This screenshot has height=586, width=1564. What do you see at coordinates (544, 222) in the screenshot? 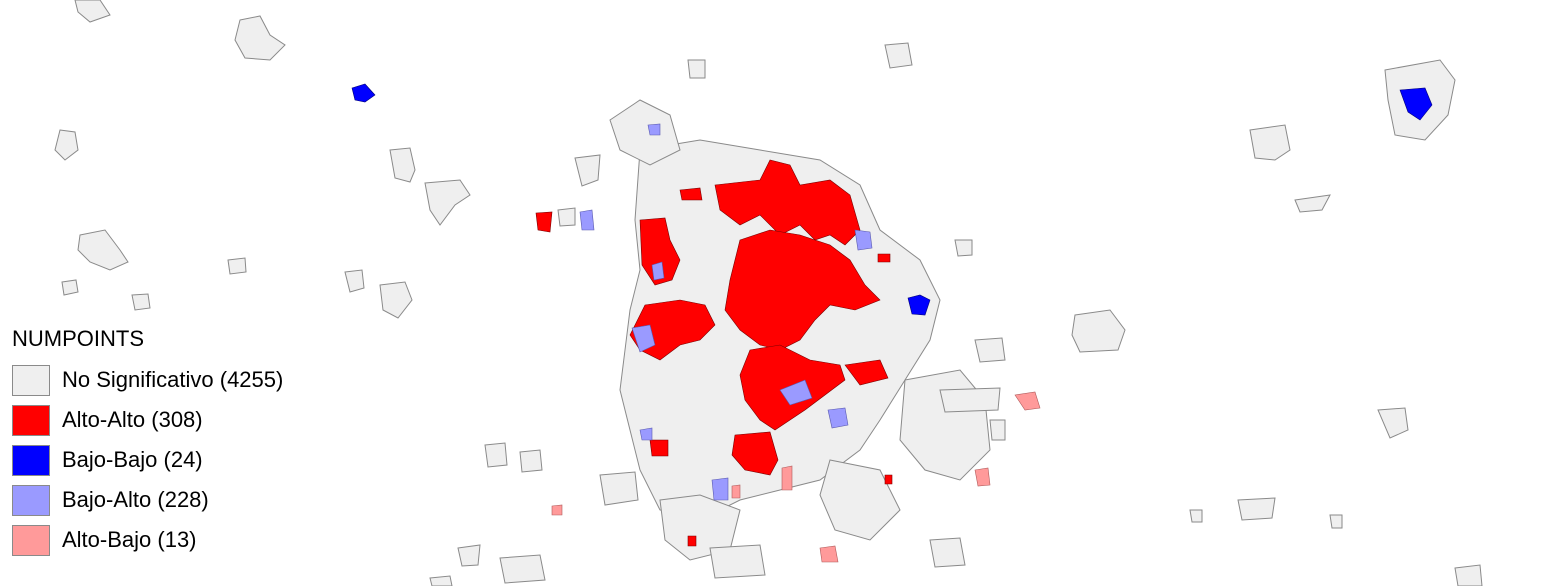
I see `hh-far-west` at bounding box center [544, 222].